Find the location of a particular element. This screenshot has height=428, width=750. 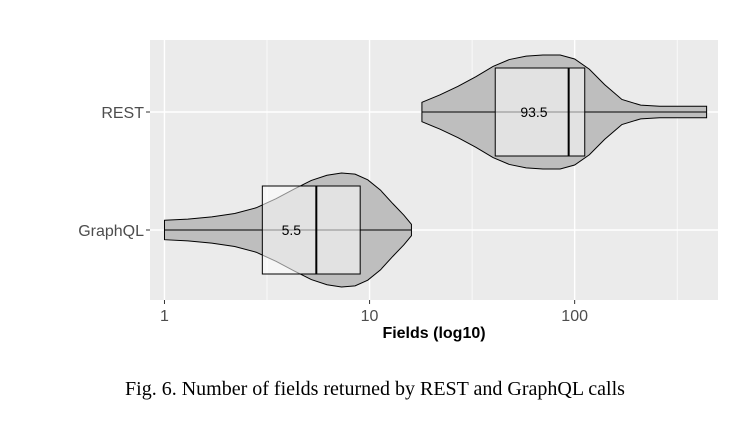

y-tick-label: REST is located at coordinates (122, 113).